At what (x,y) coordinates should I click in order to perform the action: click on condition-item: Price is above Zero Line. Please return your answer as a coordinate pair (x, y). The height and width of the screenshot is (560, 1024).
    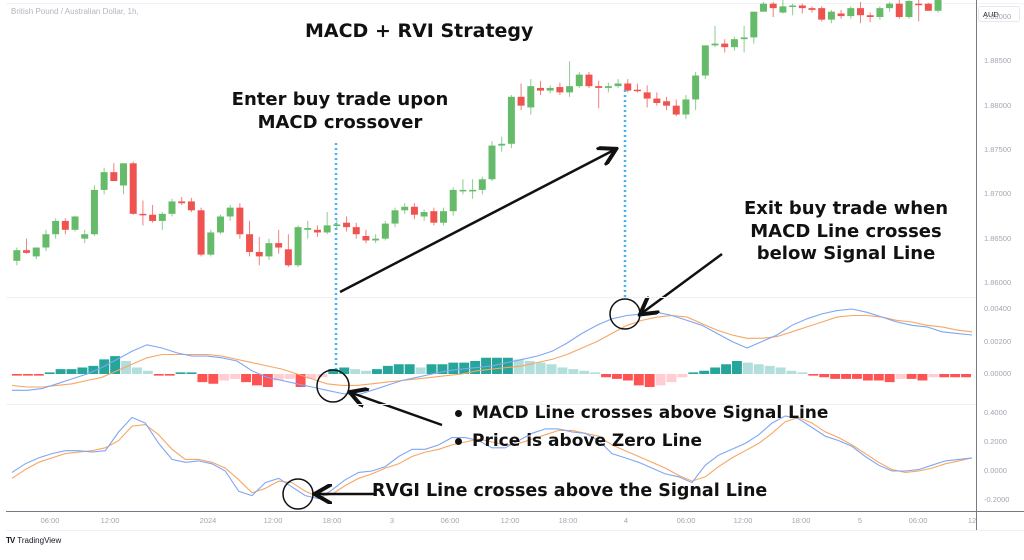
    Looking at the image, I should click on (641, 441).